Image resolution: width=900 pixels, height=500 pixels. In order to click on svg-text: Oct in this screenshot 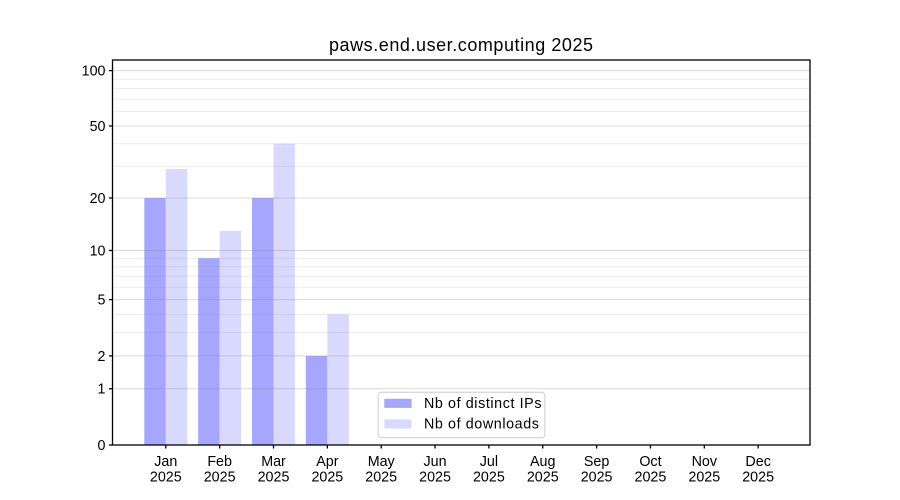, I will do `click(650, 462)`.